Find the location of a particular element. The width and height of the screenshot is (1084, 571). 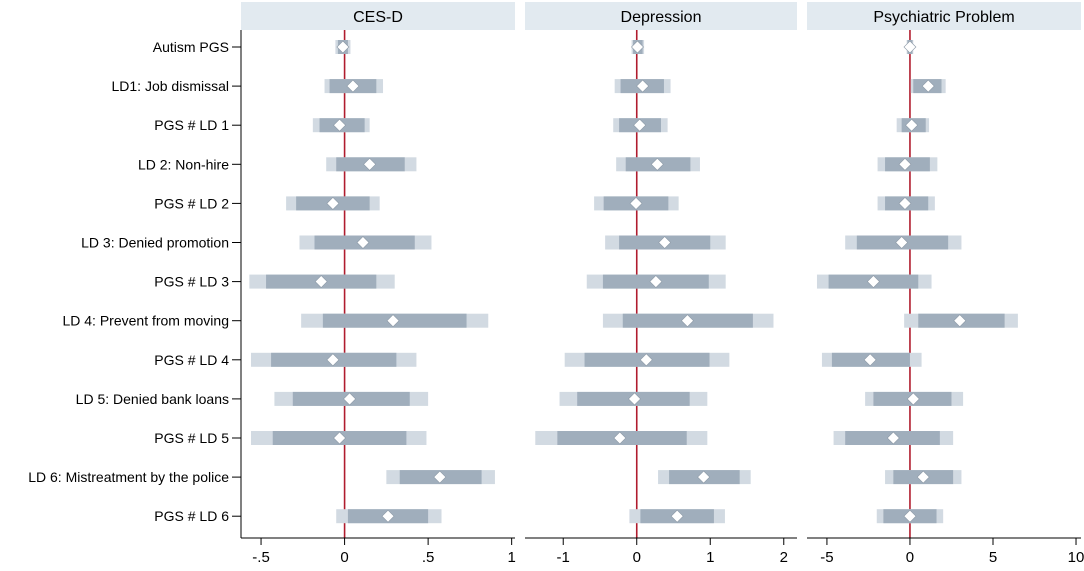

x-tick-label: .5 is located at coordinates (428, 557).